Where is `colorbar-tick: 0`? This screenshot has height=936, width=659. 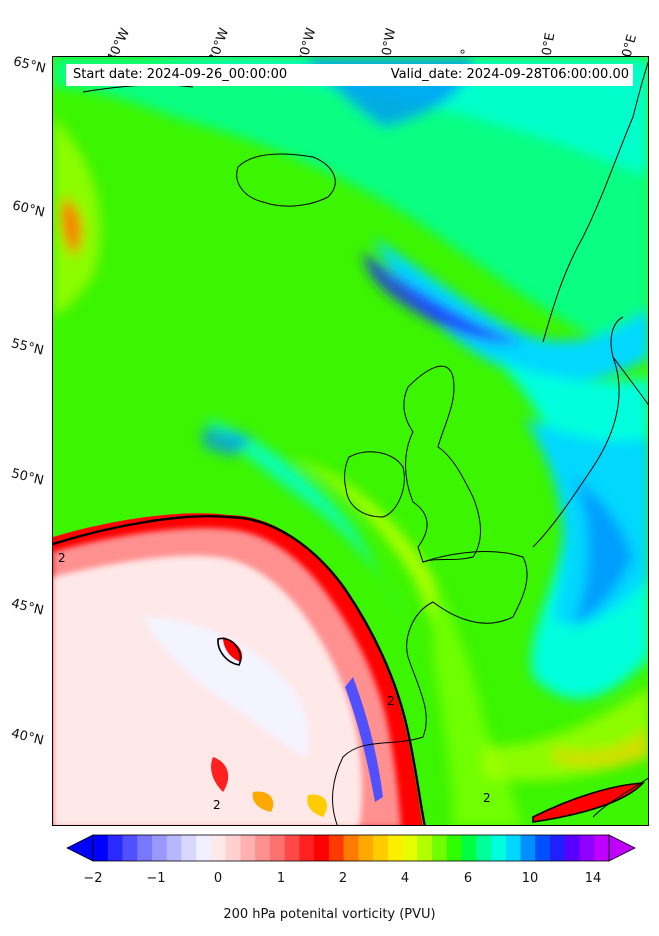
colorbar-tick: 0 is located at coordinates (218, 878).